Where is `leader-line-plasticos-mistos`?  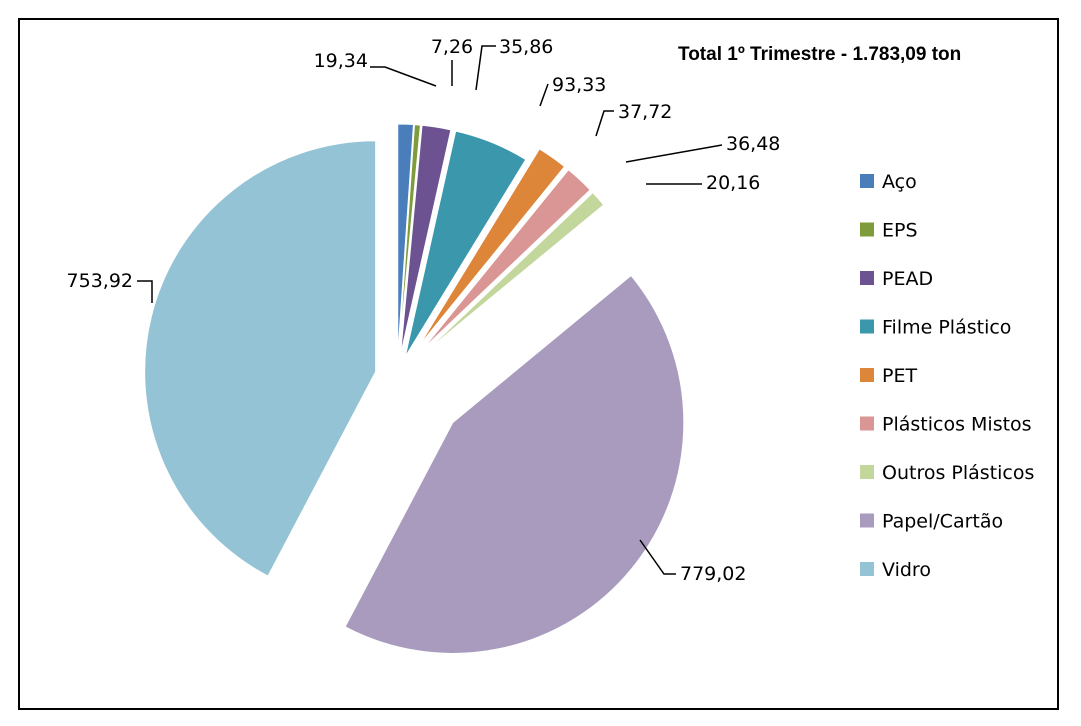
leader-line-plasticos-mistos is located at coordinates (674, 153).